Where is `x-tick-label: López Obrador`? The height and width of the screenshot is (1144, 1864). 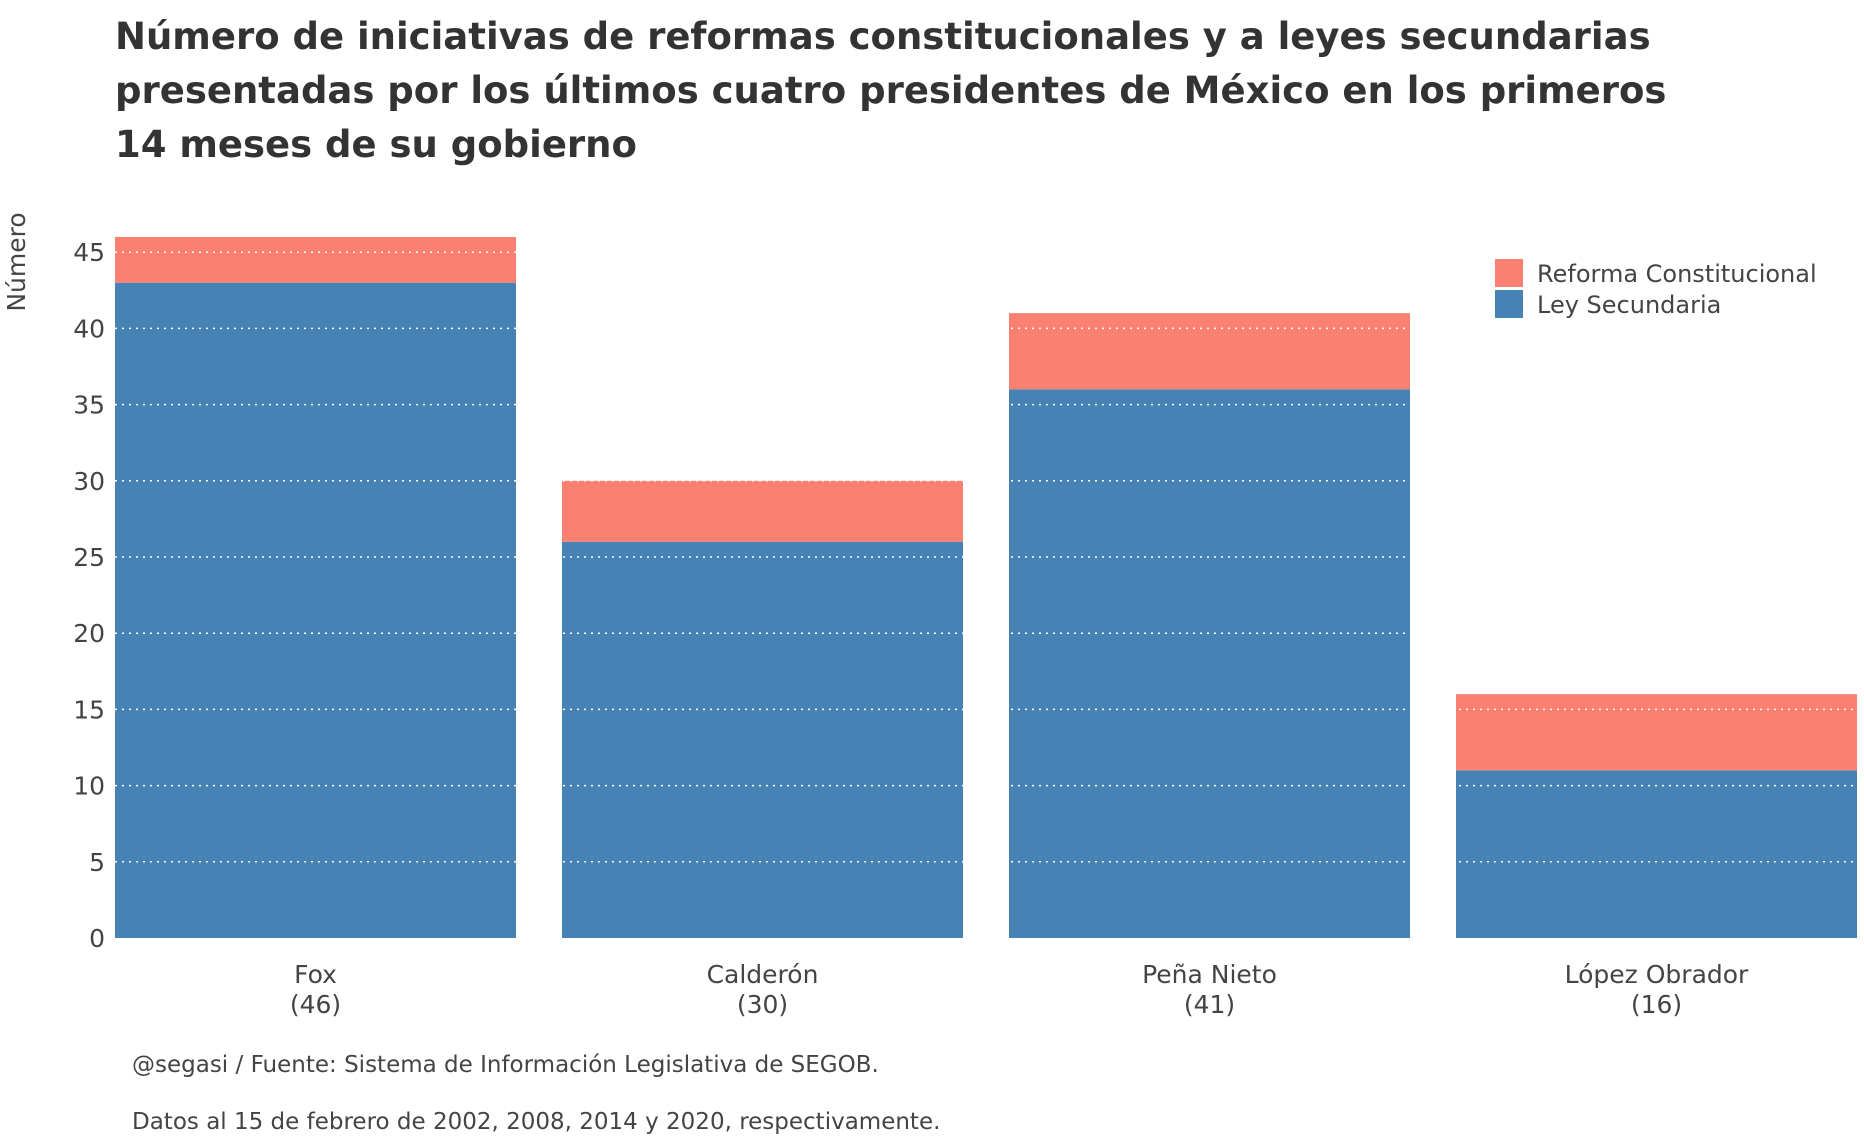 x-tick-label: López Obrador is located at coordinates (1657, 974).